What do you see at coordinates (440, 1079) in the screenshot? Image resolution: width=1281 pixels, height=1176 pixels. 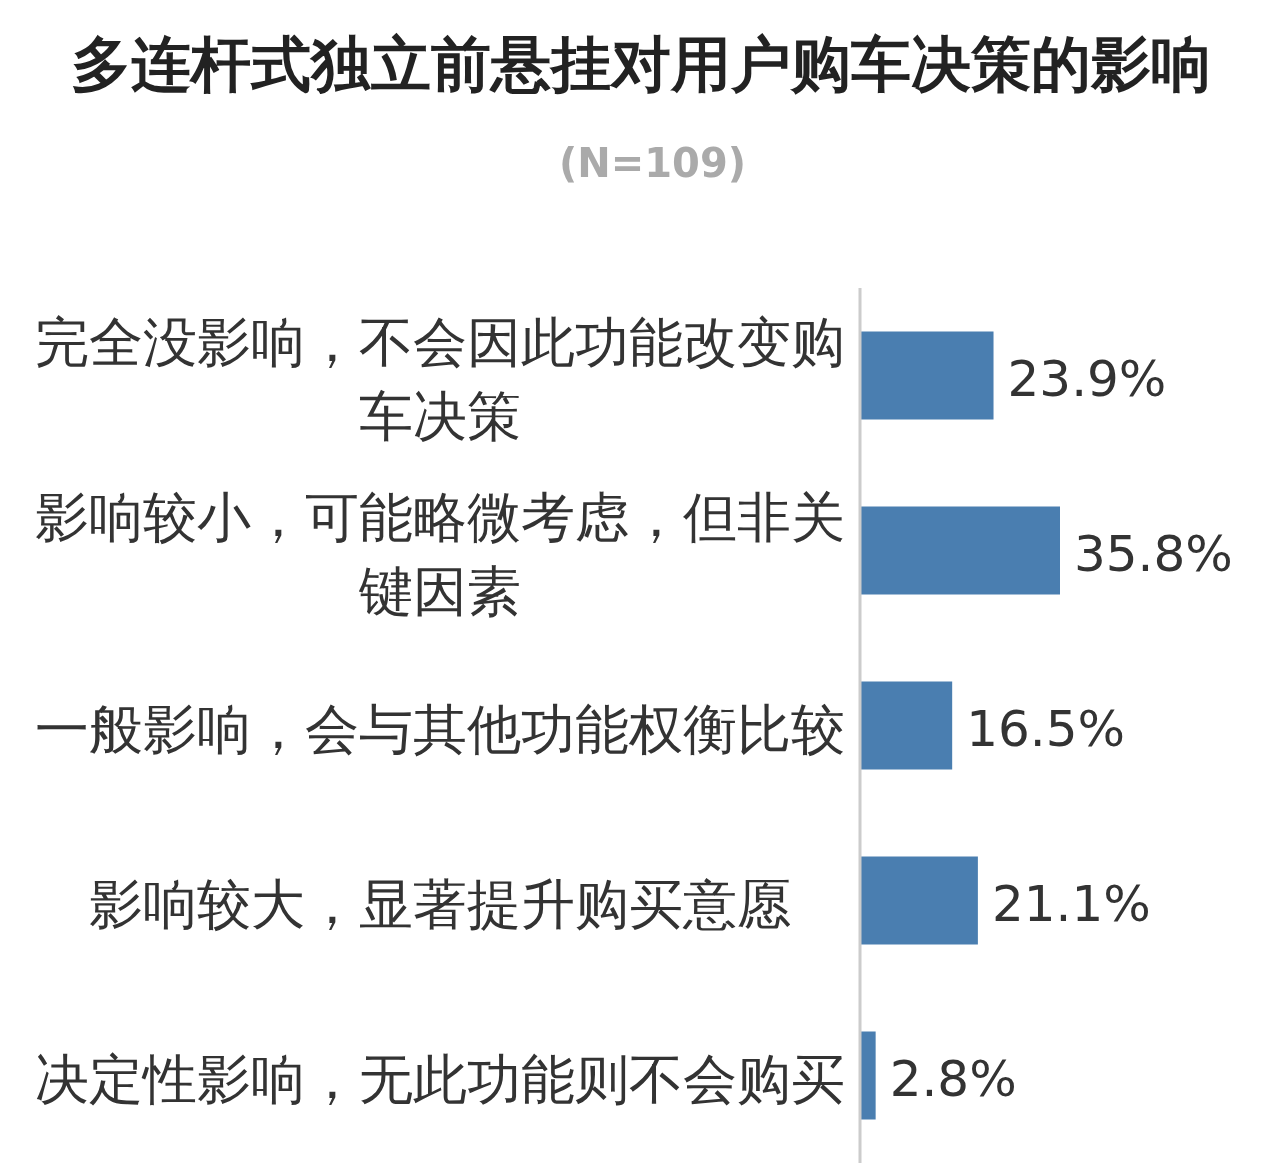 I see `y-tick-label: 决定性影响，无此功能则不会购买` at bounding box center [440, 1079].